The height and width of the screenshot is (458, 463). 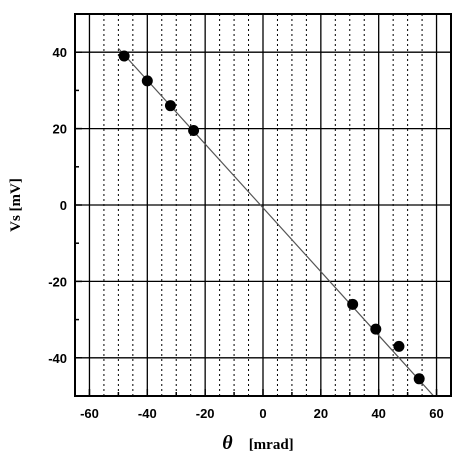 I want to click on y-tick-label: -40, so click(x=57, y=358).